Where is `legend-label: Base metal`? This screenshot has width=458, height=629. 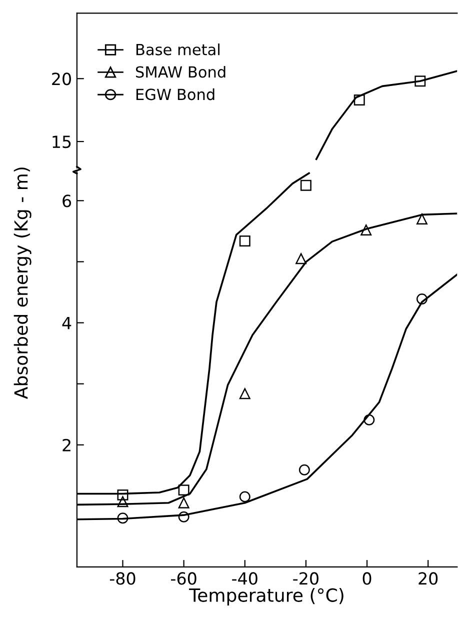 legend-label: Base metal is located at coordinates (178, 50).